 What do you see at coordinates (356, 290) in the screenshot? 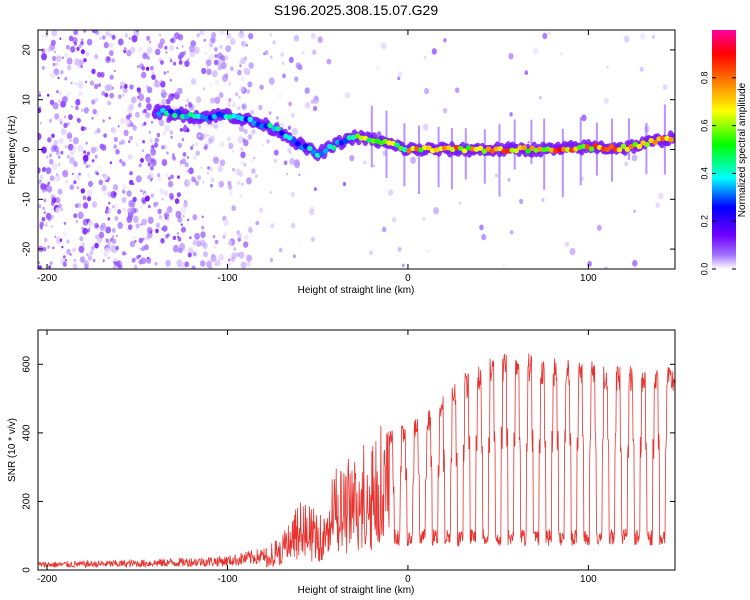
I see `spectrogram-x-label: Height of straight line (km)` at bounding box center [356, 290].